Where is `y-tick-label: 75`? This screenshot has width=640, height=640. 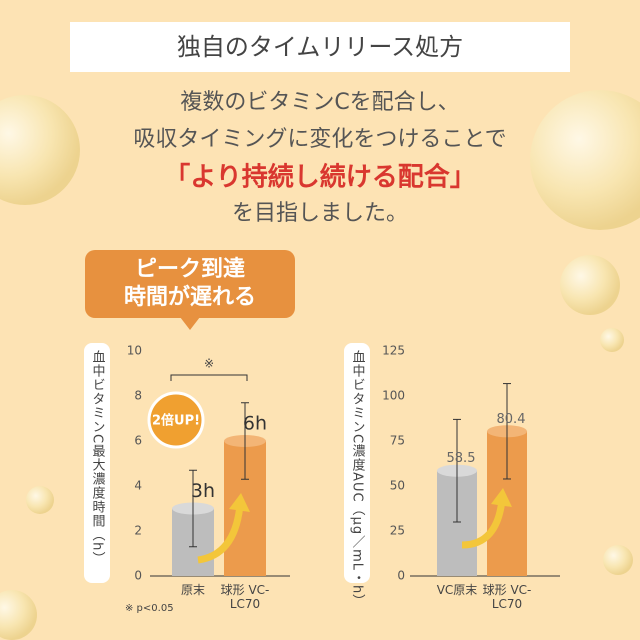
y-tick-label: 75 is located at coordinates (397, 441).